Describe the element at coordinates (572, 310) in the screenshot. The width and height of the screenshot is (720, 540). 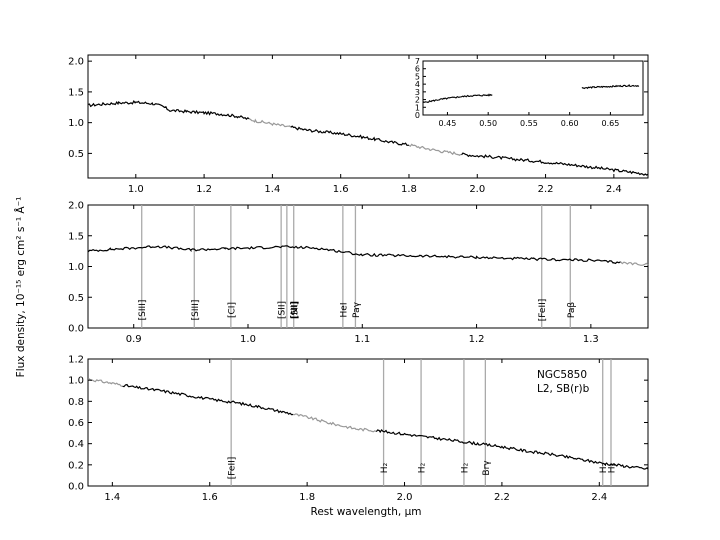
I see `emission-line-label: Paβ` at that location.